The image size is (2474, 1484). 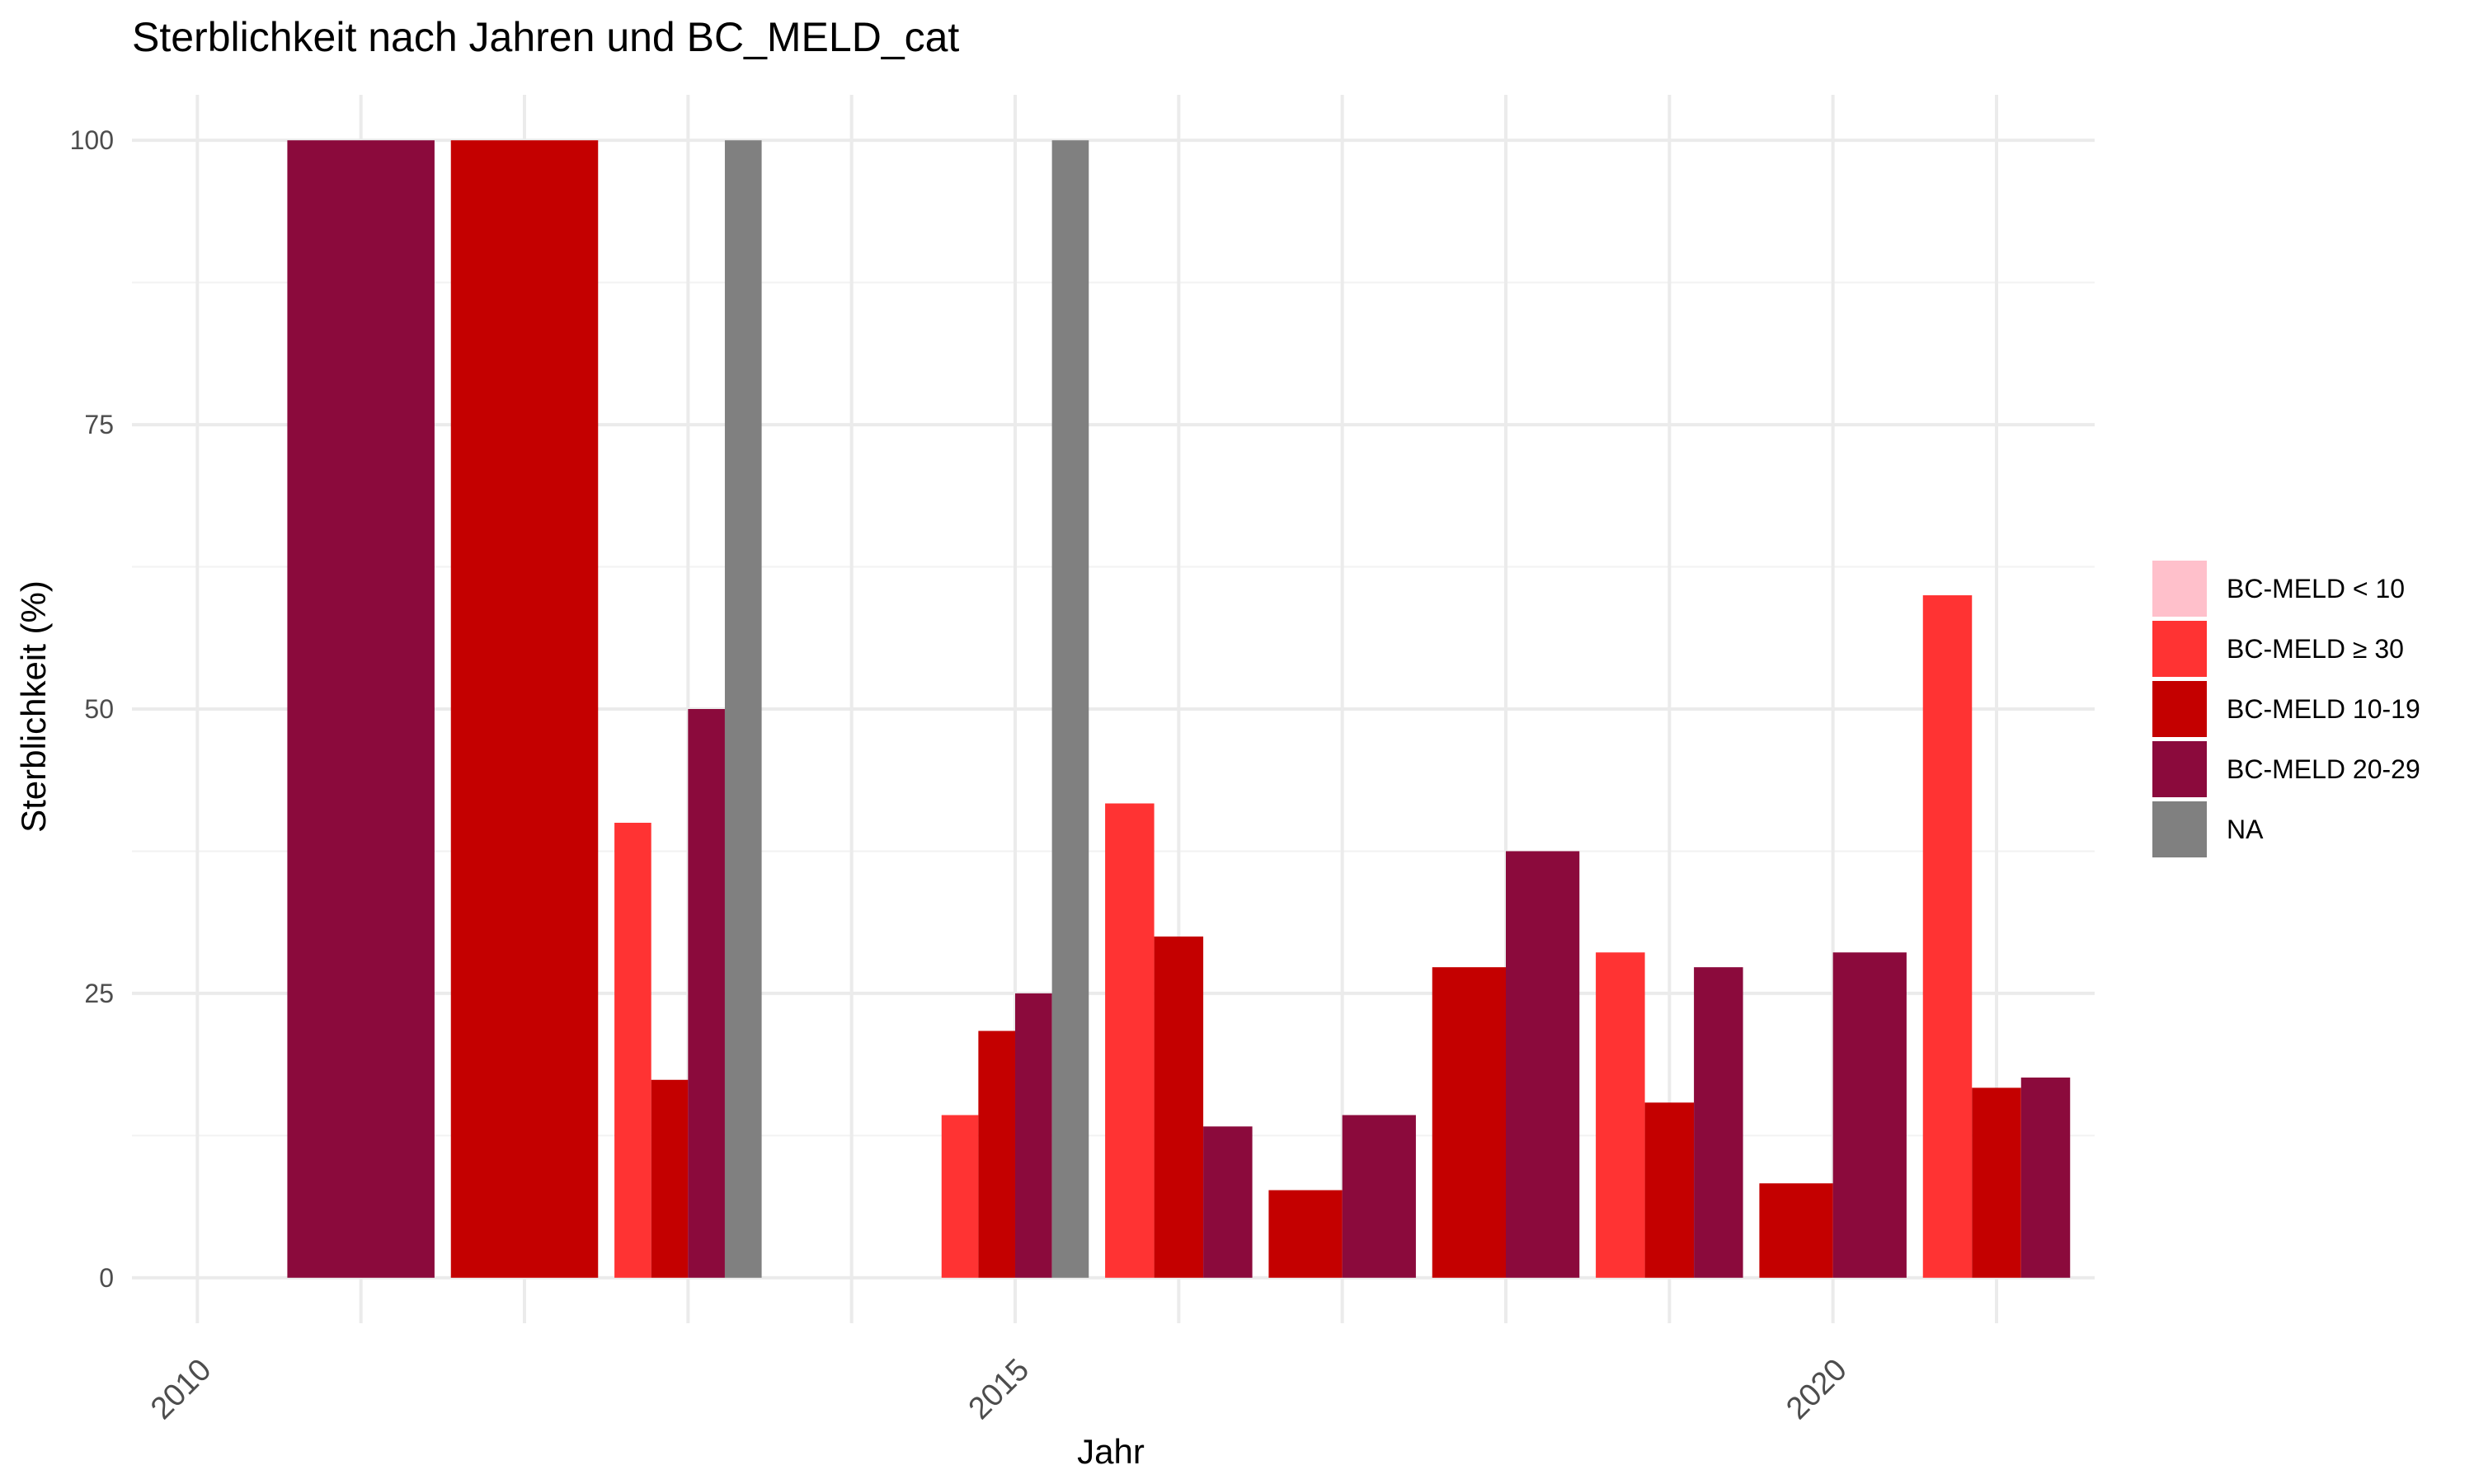 I want to click on legend-label: BC-MELD 20-29, so click(x=2323, y=769).